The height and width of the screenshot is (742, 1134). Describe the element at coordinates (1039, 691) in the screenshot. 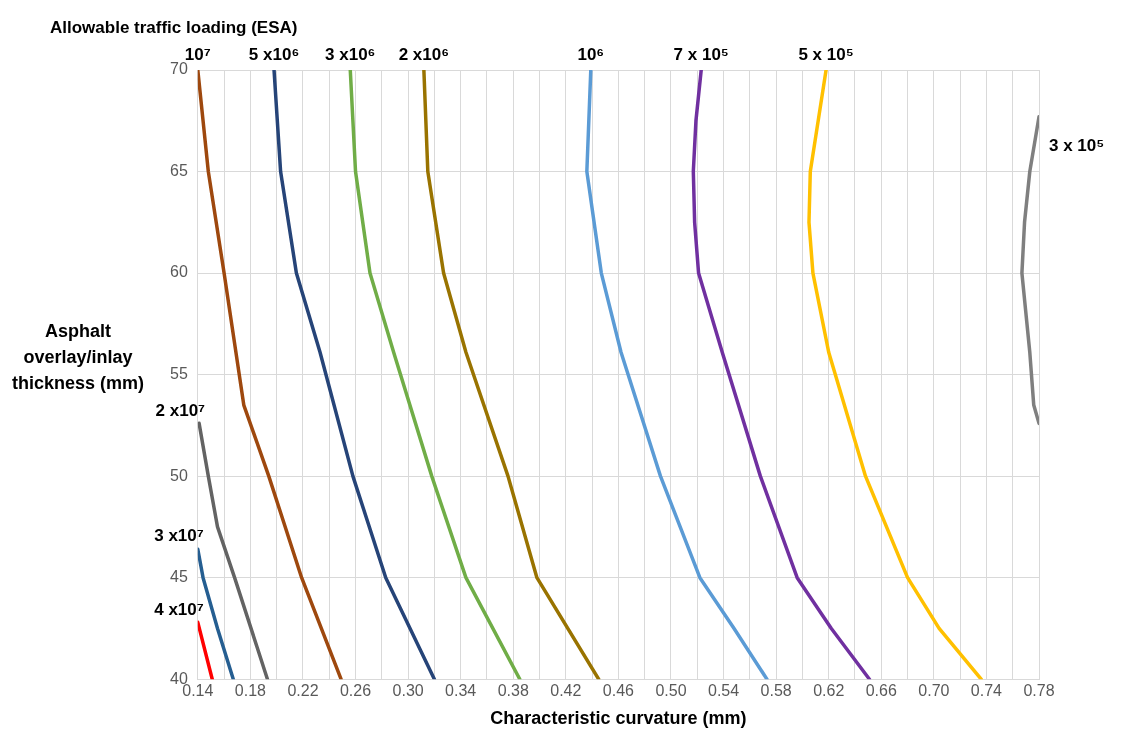

I see `x-tick-label: 0.78` at that location.